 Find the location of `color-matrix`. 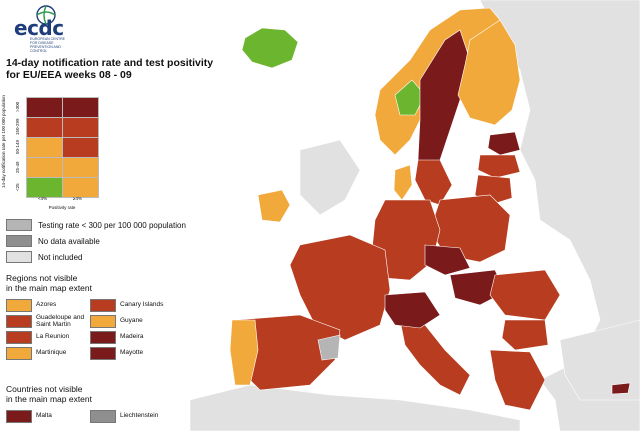

color-matrix is located at coordinates (62, 147).